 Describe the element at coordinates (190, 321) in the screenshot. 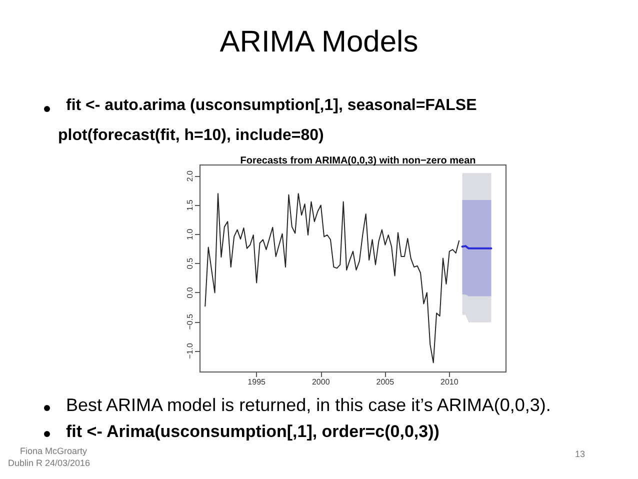

I see `y-tick-label: −0.5` at that location.